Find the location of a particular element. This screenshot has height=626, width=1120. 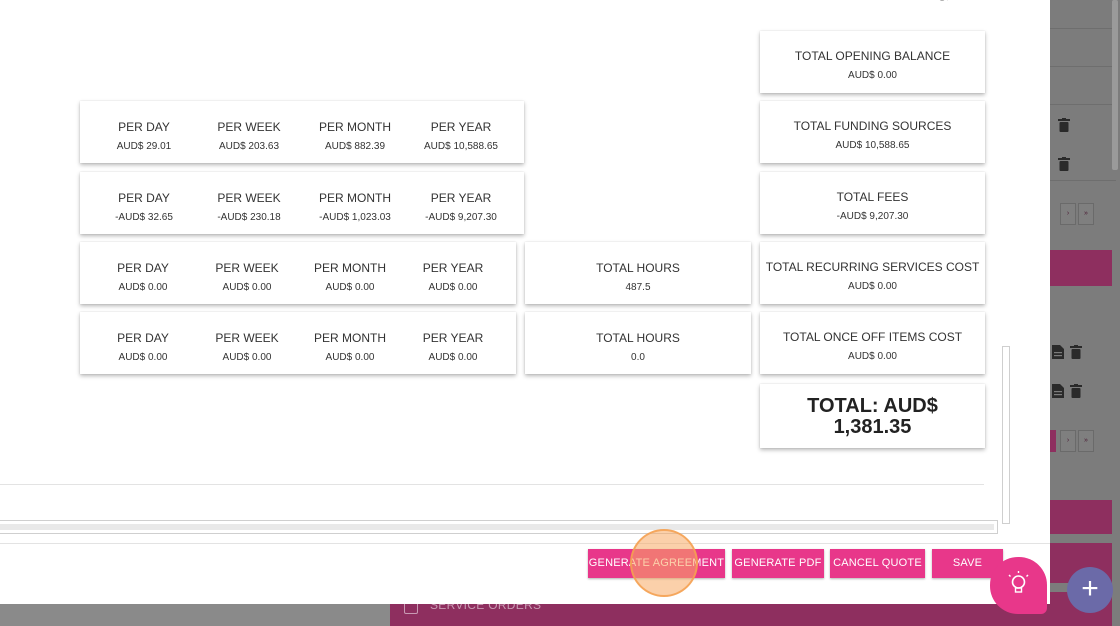

total-fees-label: TOTAL FEES is located at coordinates (872, 197).